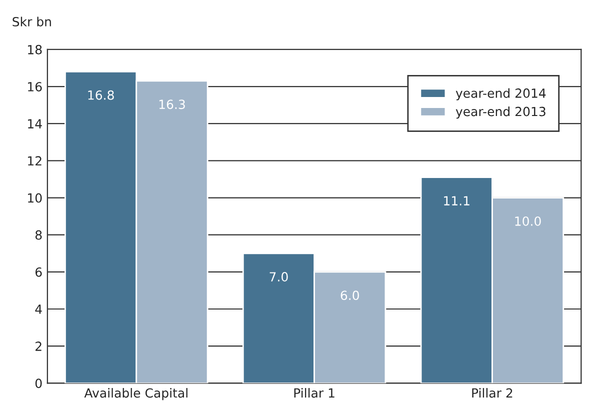  I want to click on y-tick-label: 8, so click(38, 235).